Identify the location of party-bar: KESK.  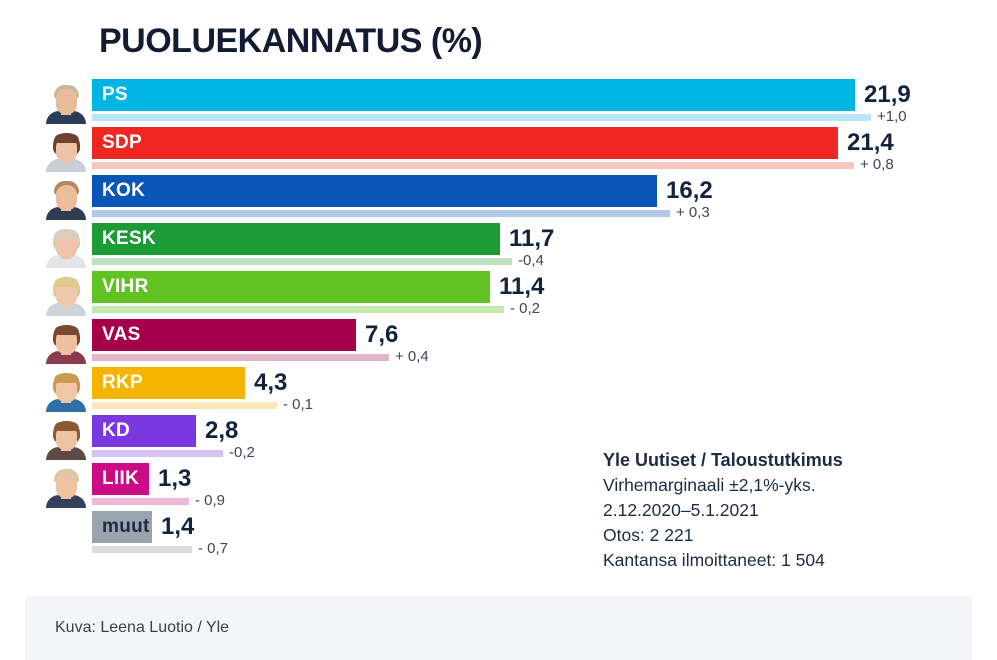
(296, 239).